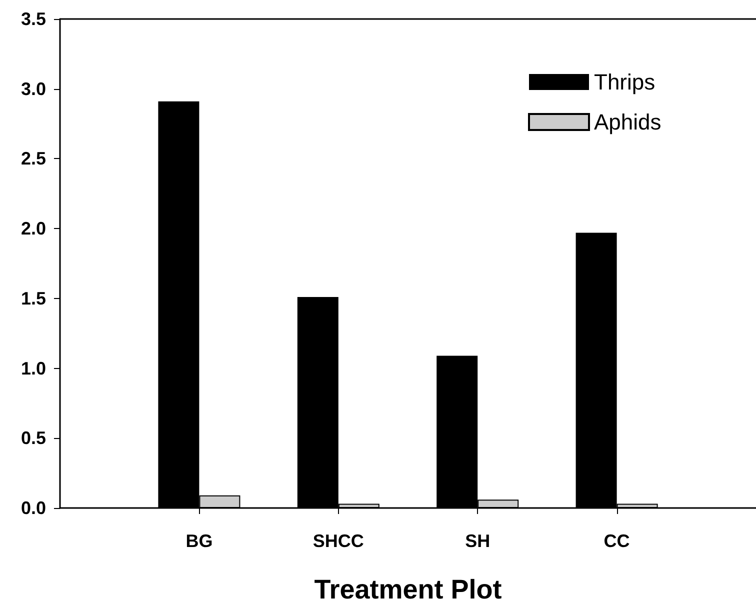 Image resolution: width=756 pixels, height=608 pixels. Describe the element at coordinates (628, 122) in the screenshot. I see `legend-label: Aphids` at that location.